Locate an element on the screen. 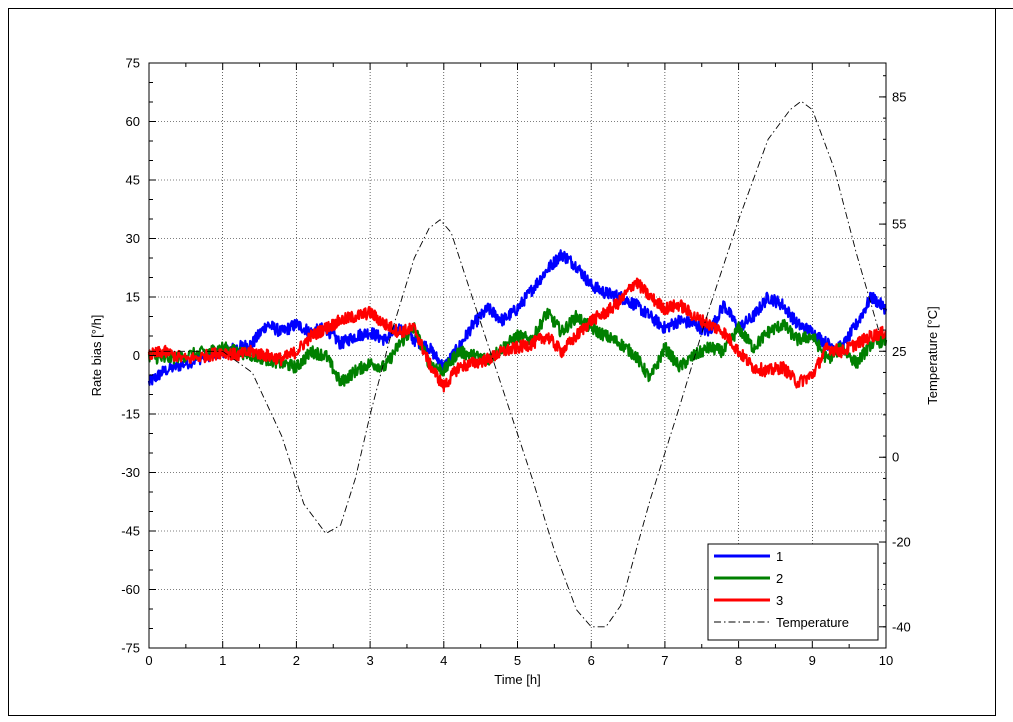 This screenshot has height=722, width=1013. y-axis-title: Rate bias [°/h] is located at coordinates (96, 356).